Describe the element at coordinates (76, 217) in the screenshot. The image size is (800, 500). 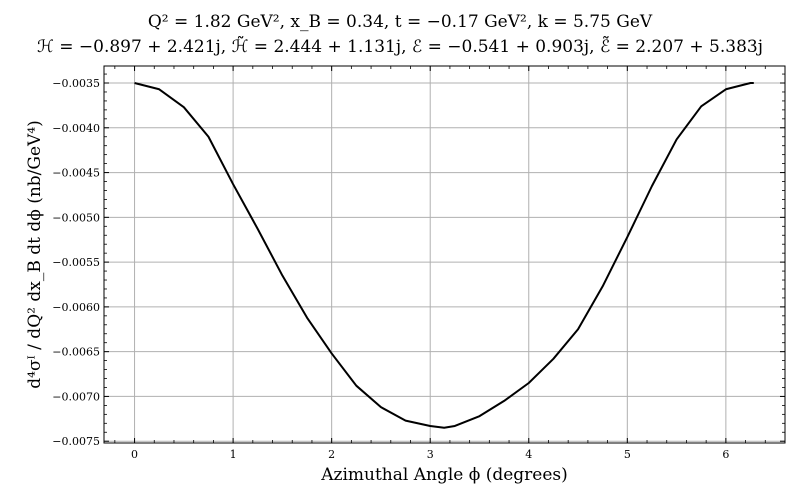
I see `y-tick-label: −0.0050` at that location.